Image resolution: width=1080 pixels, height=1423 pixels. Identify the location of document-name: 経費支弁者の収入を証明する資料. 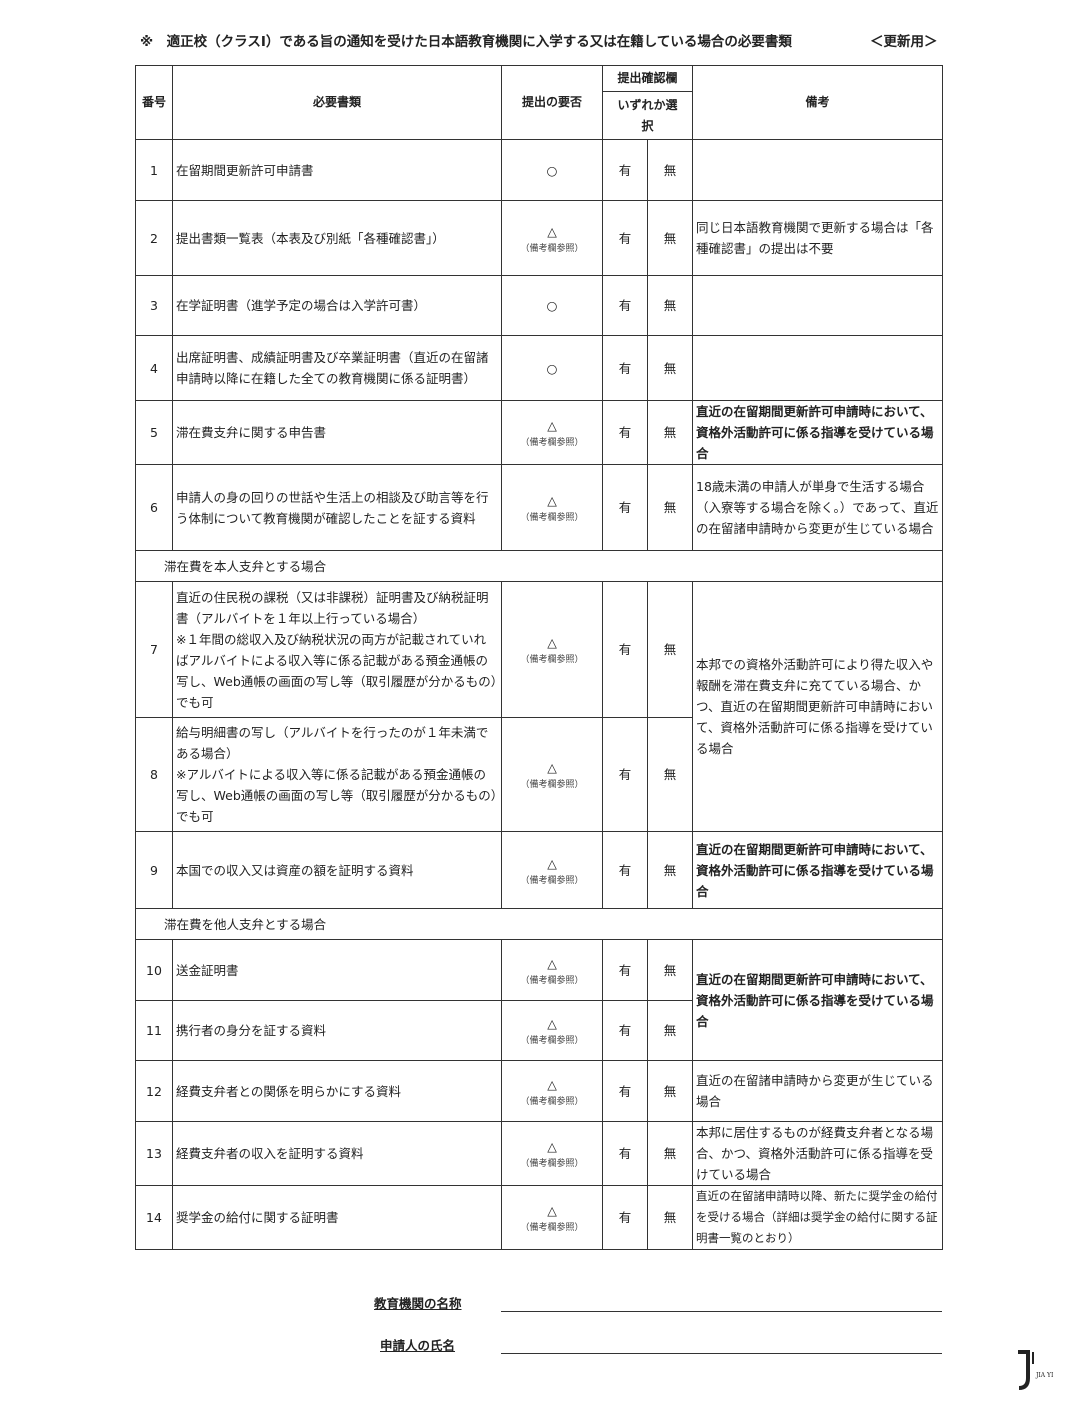
(337, 1153).